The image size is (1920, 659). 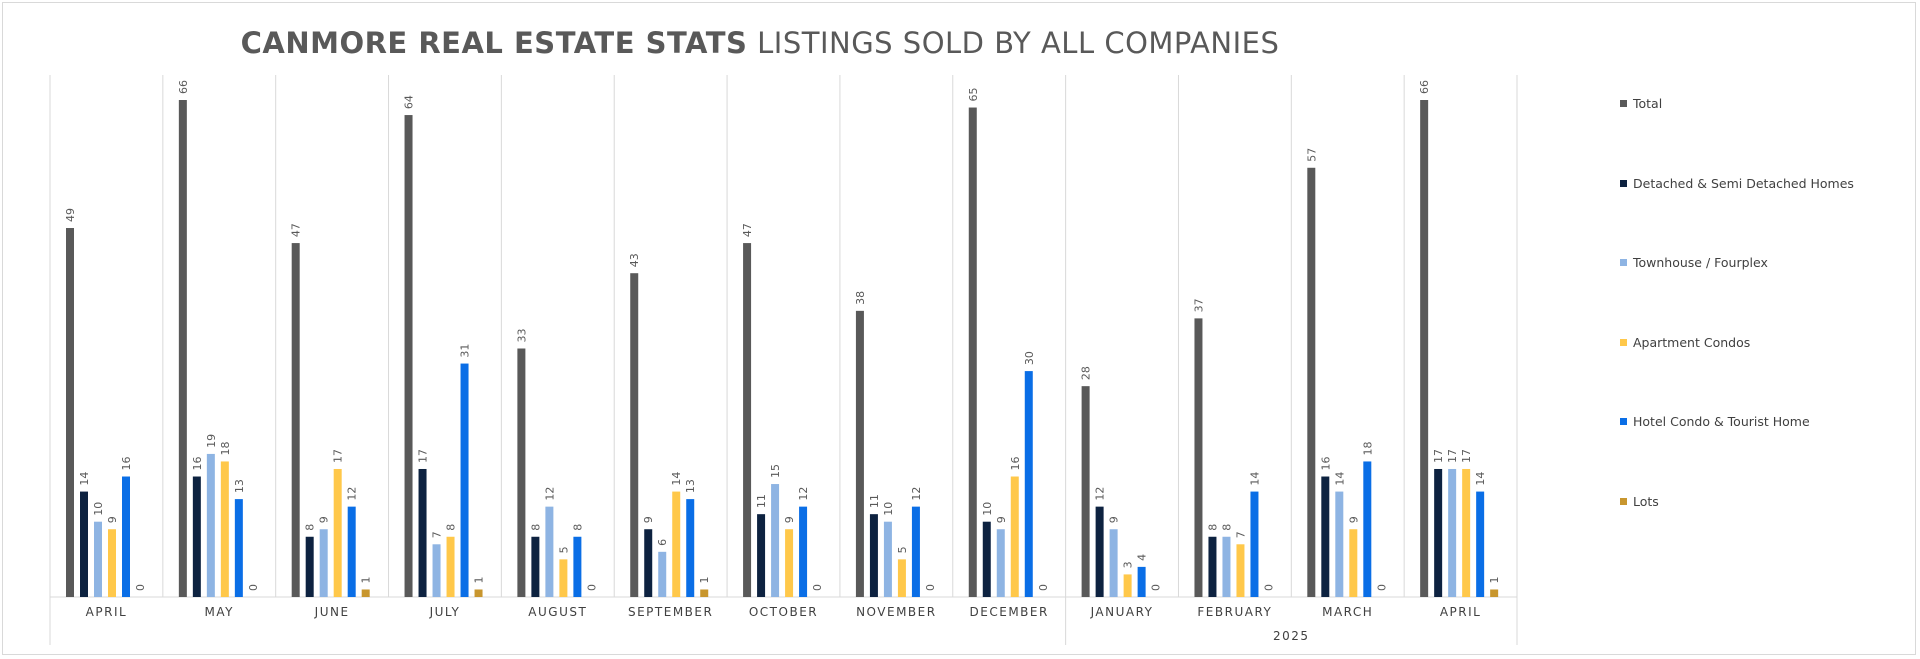 I want to click on x-tick-label: MARCH, so click(x=1347, y=612).